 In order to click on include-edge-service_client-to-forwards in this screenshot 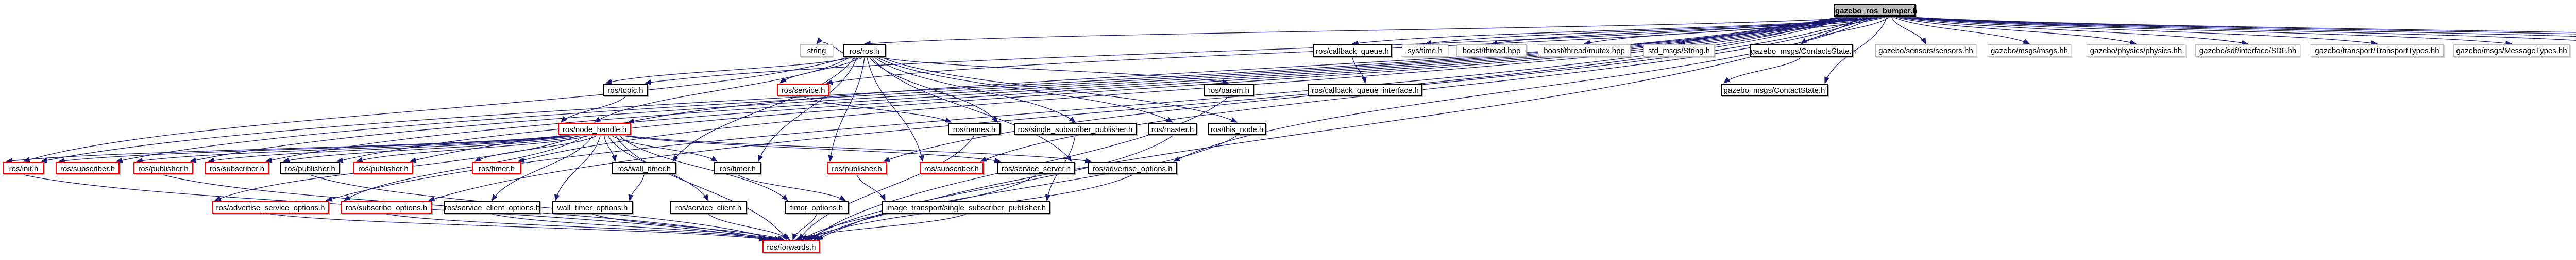, I will do `click(749, 227)`.